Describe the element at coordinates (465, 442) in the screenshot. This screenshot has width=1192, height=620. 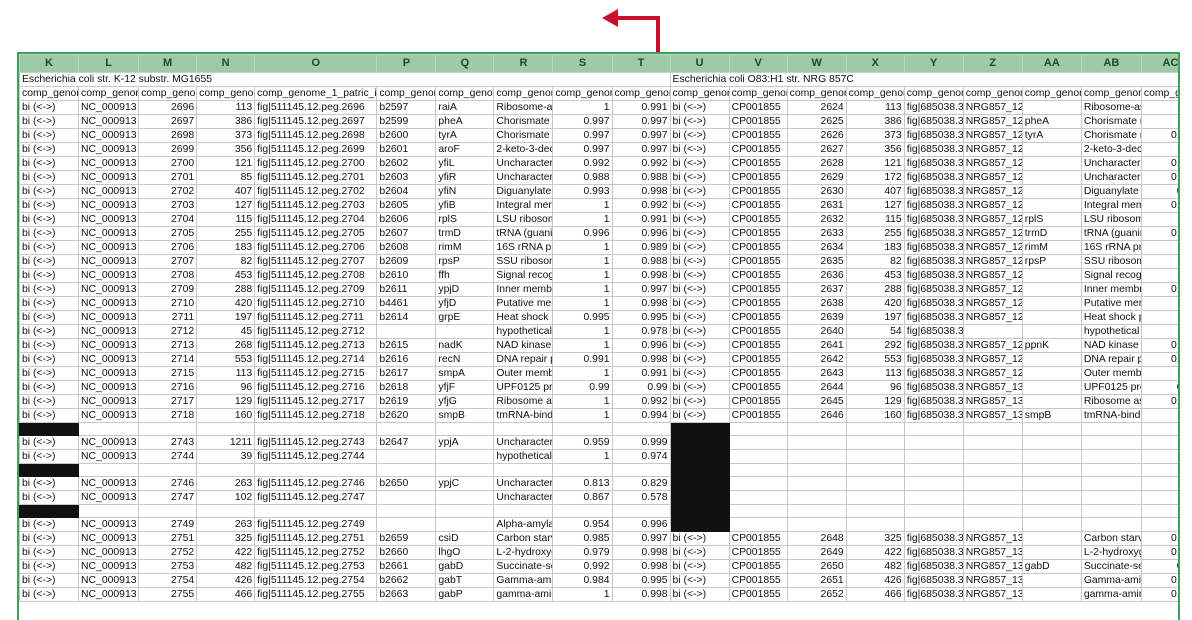
I see `table-cell: ypjA` at that location.